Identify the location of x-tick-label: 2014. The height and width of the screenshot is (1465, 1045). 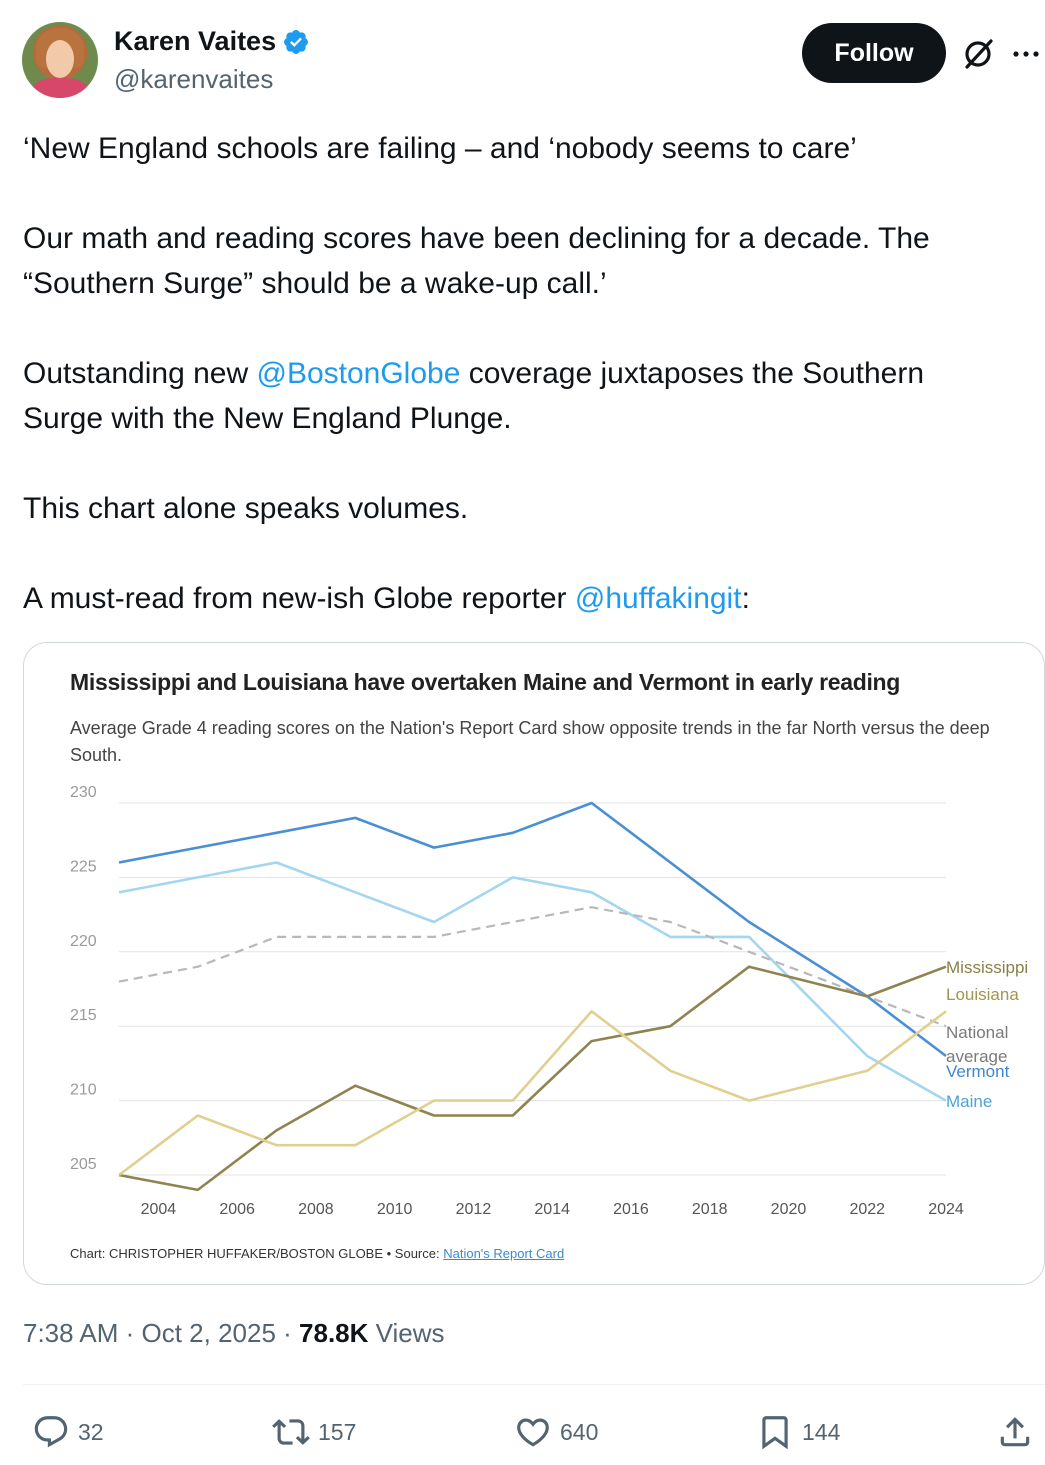
(552, 1209).